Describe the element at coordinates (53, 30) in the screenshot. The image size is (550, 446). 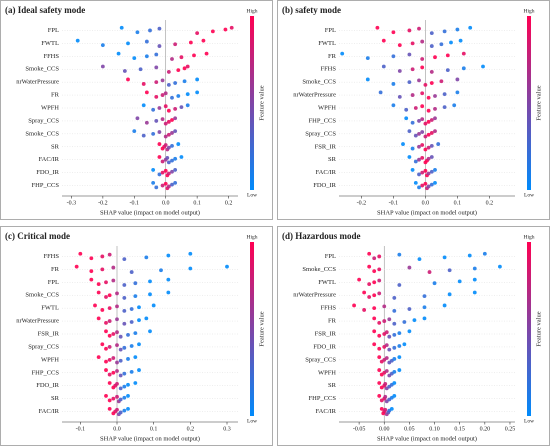
I see `feature-label: FPL` at that location.